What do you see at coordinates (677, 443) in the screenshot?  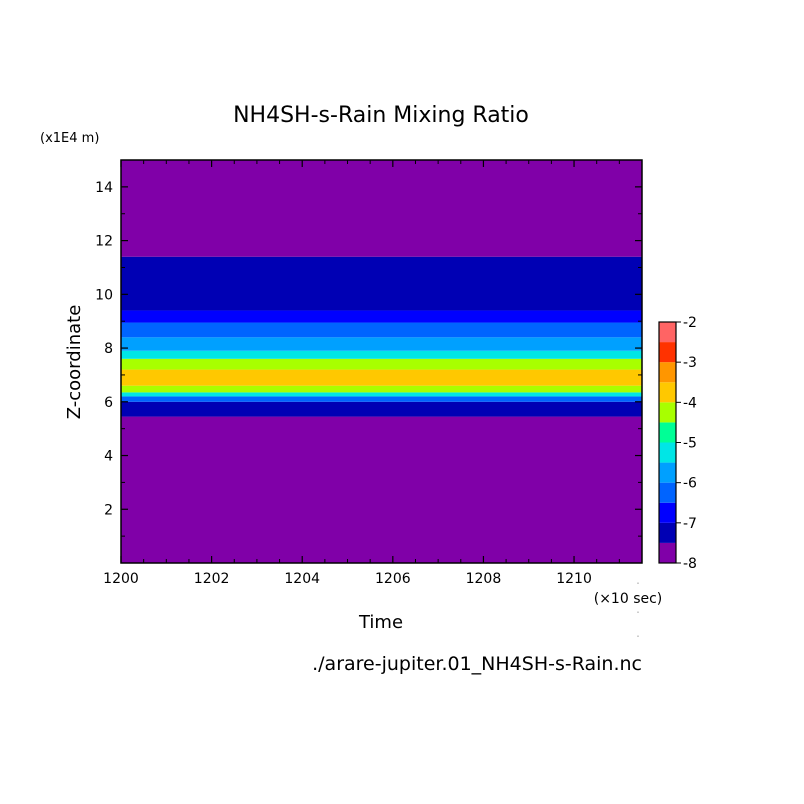 I see `colorbar: -2 -3 -4 -5 -6 -7 -8` at bounding box center [677, 443].